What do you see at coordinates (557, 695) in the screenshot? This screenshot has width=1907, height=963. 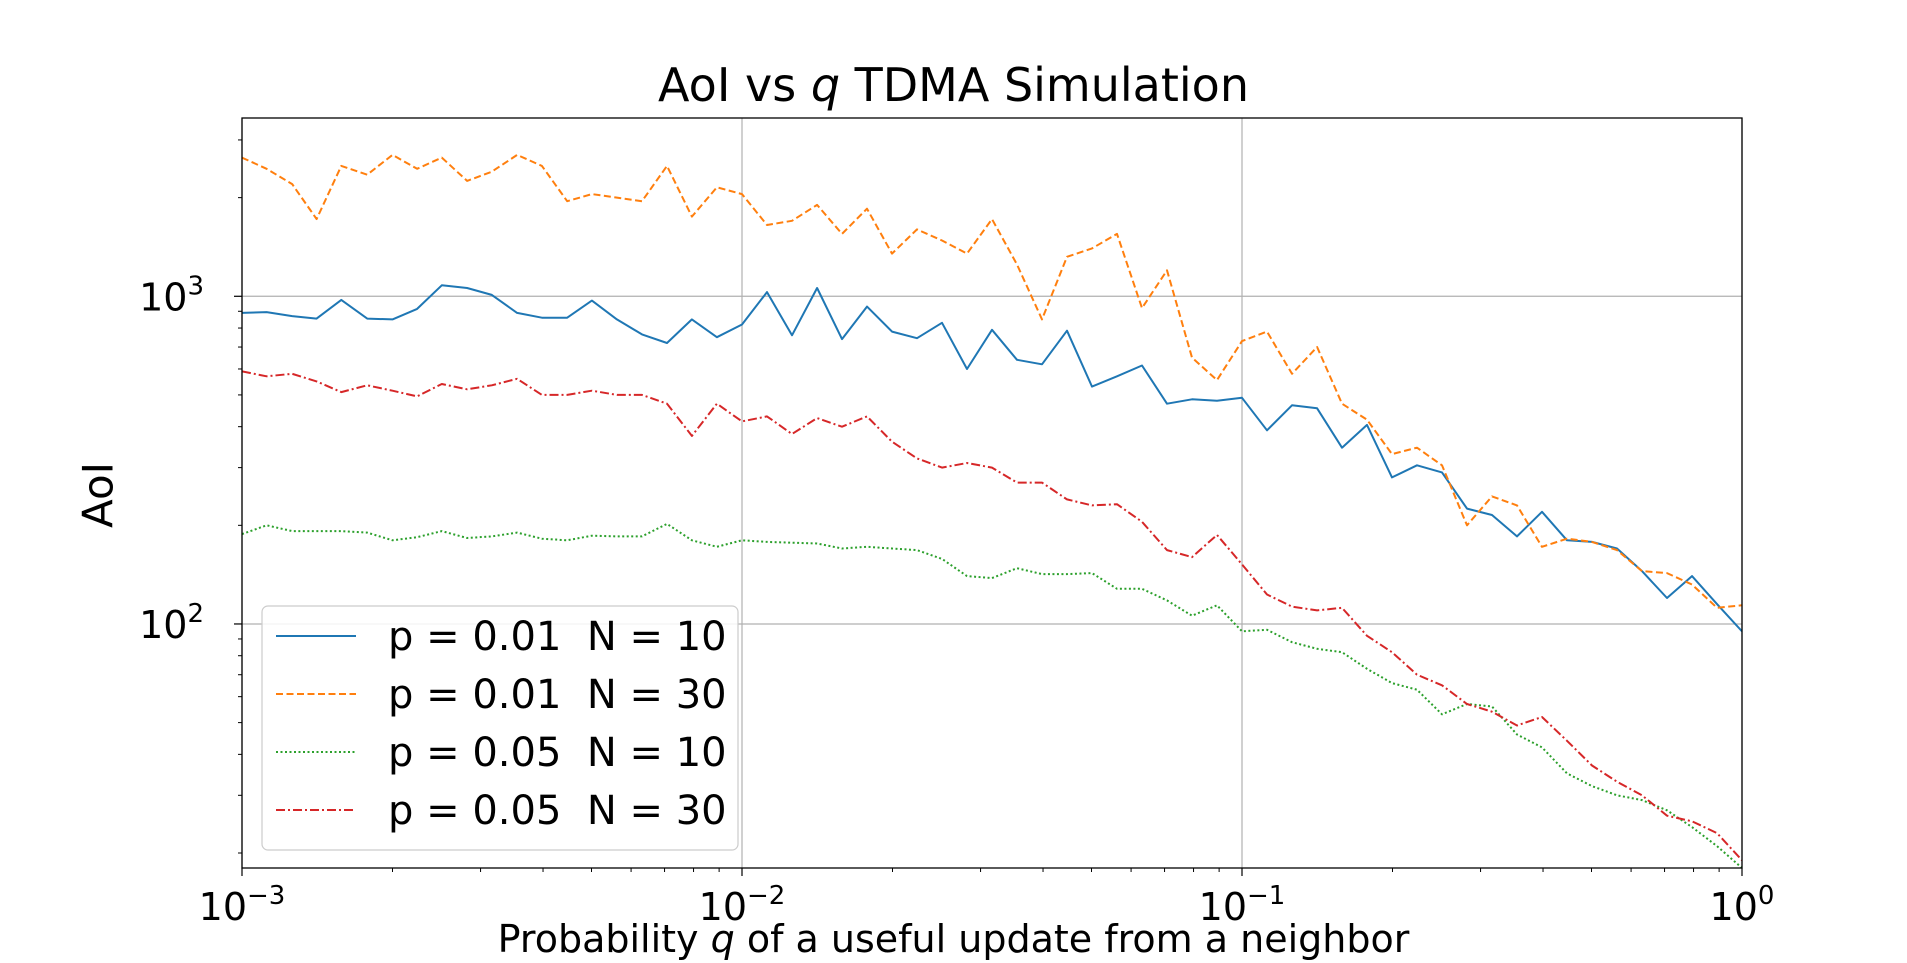 I see `legend-label-2: p = 0.01 N = 30` at bounding box center [557, 695].